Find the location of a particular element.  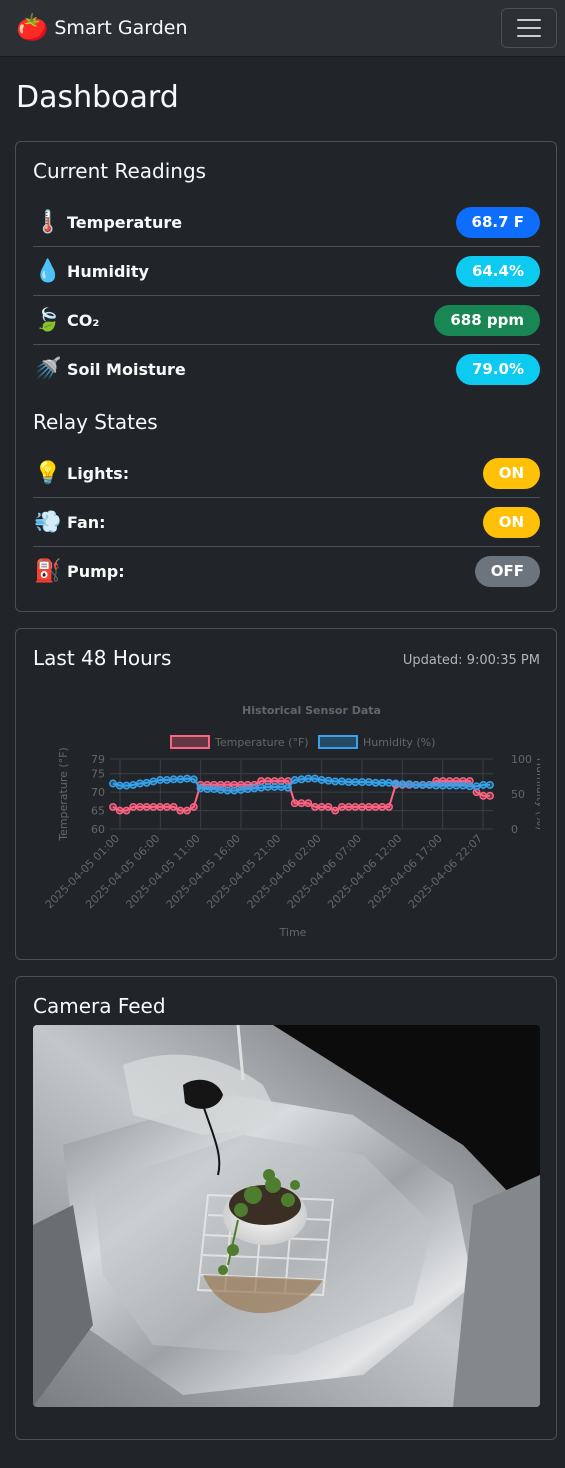

reading-row-temperature: 🌡️ Temperature 68.7 F is located at coordinates (286, 222).